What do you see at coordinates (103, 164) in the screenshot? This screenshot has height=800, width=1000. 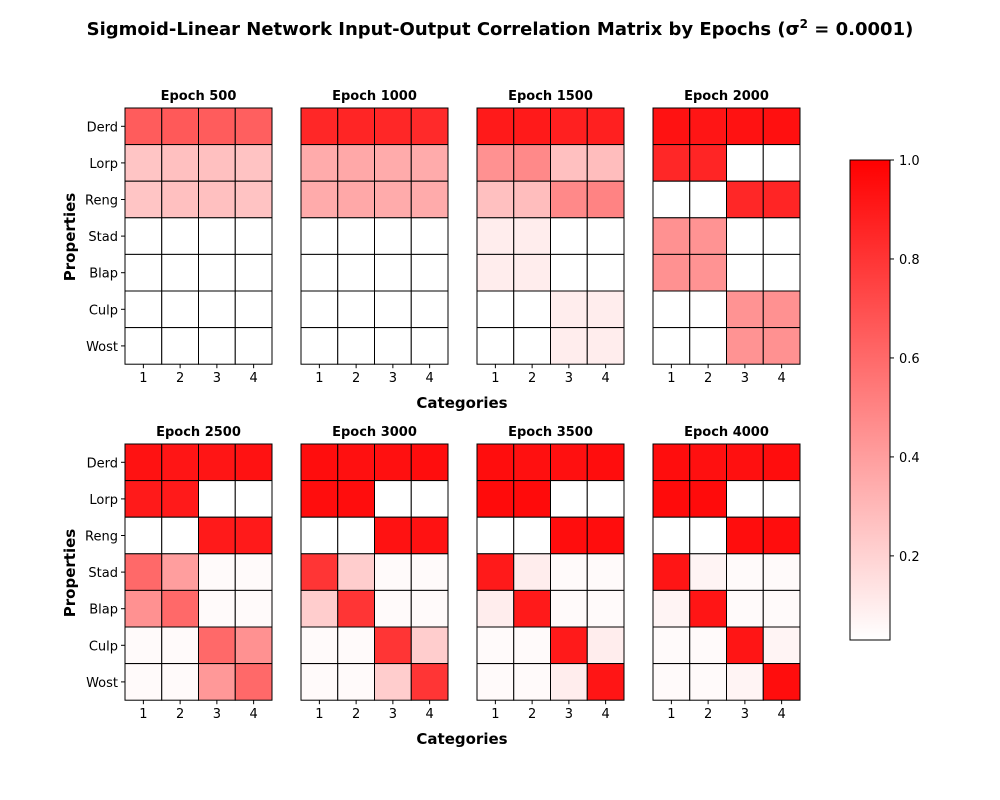 I see `y-tick-label: Lorp` at bounding box center [103, 164].